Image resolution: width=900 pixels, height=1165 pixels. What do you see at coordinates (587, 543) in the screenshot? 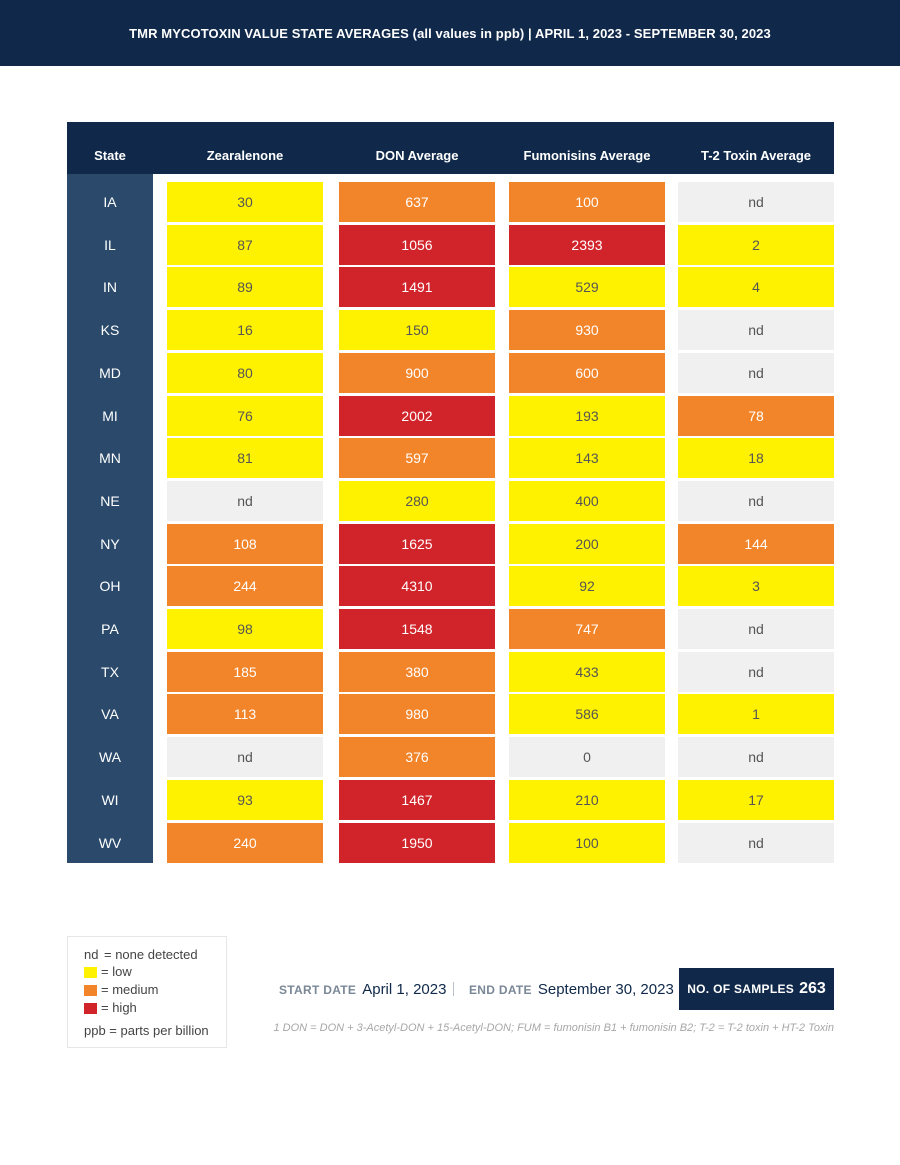
I see `fumonisins-cell: 200` at bounding box center [587, 543].